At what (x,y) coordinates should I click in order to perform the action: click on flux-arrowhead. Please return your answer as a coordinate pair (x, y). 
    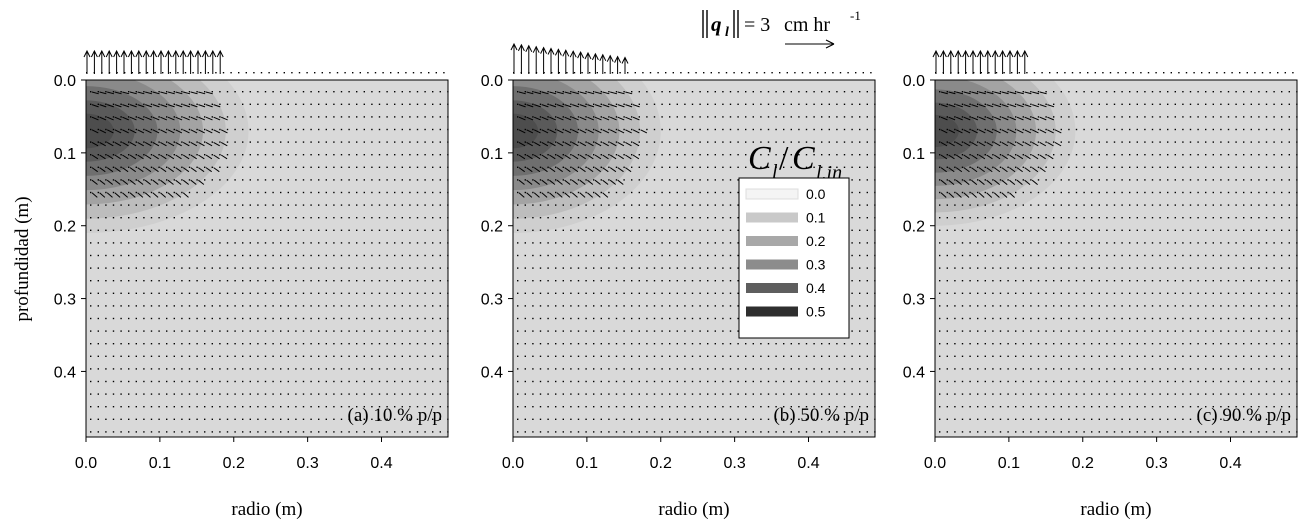
    Looking at the image, I should click on (87, 53).